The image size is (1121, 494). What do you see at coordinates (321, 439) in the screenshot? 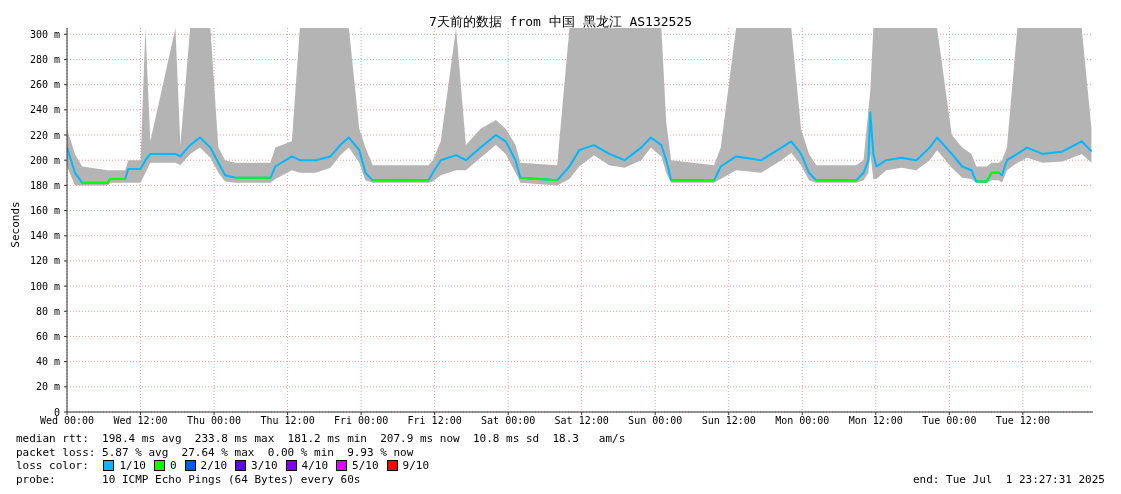
I see `text: median rtt: 198.4 ms avg 233.8 ms max 181.2 ms min 207.9 ms now 10.8 ms sd 18.3 am/s` at bounding box center [321, 439].